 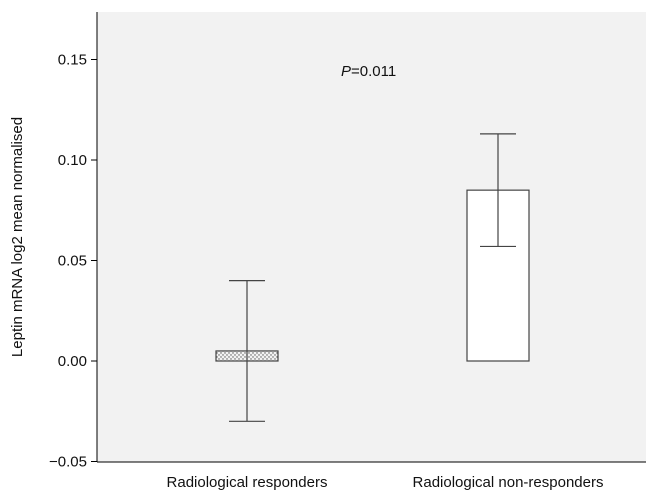 What do you see at coordinates (72, 361) in the screenshot?
I see `y-tick-label: 0.00` at bounding box center [72, 361].